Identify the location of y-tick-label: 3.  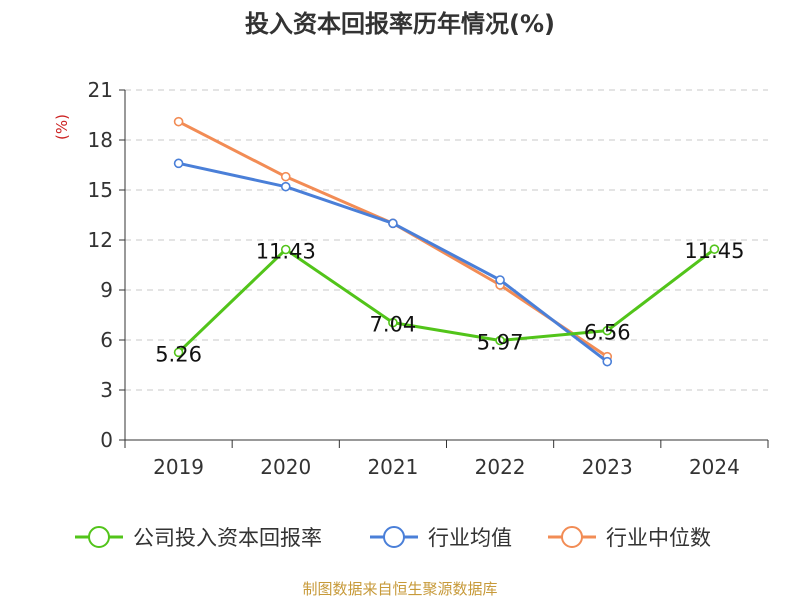
(106, 390).